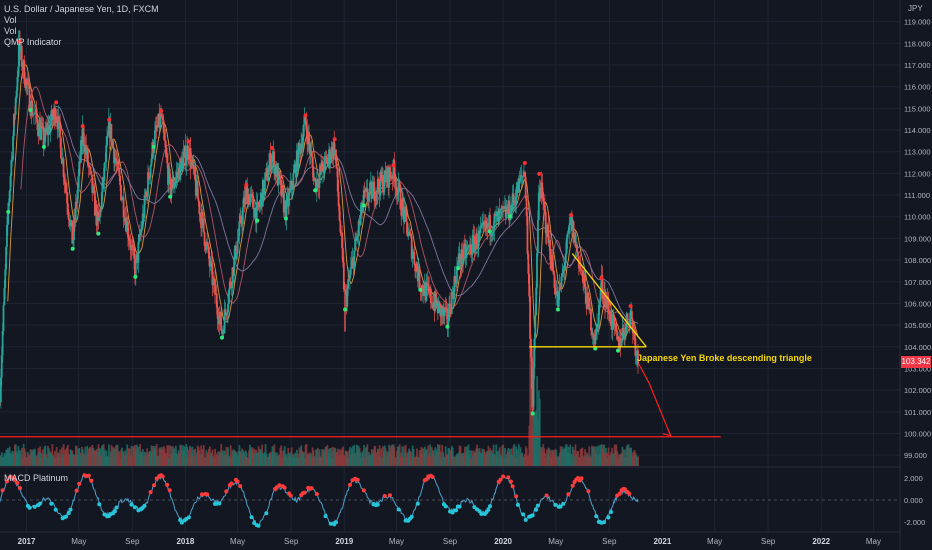 Image resolution: width=932 pixels, height=550 pixels. I want to click on macd-title: MACD Platinum, so click(36, 478).